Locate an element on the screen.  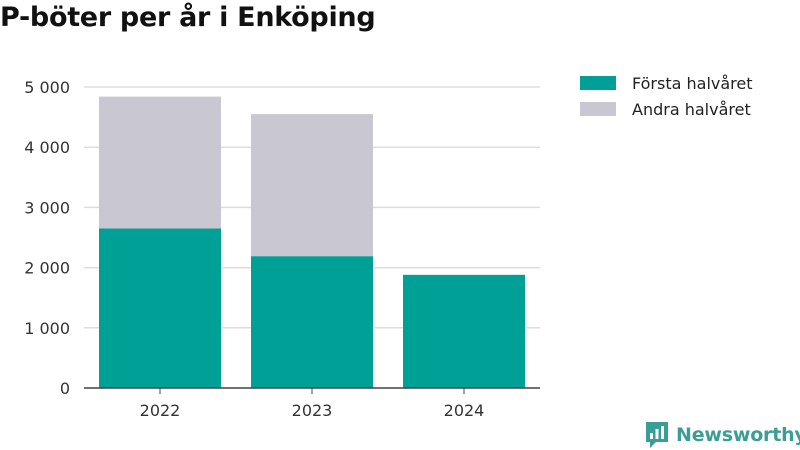
chart-title: P-böter per år i Enköping is located at coordinates (188, 17).